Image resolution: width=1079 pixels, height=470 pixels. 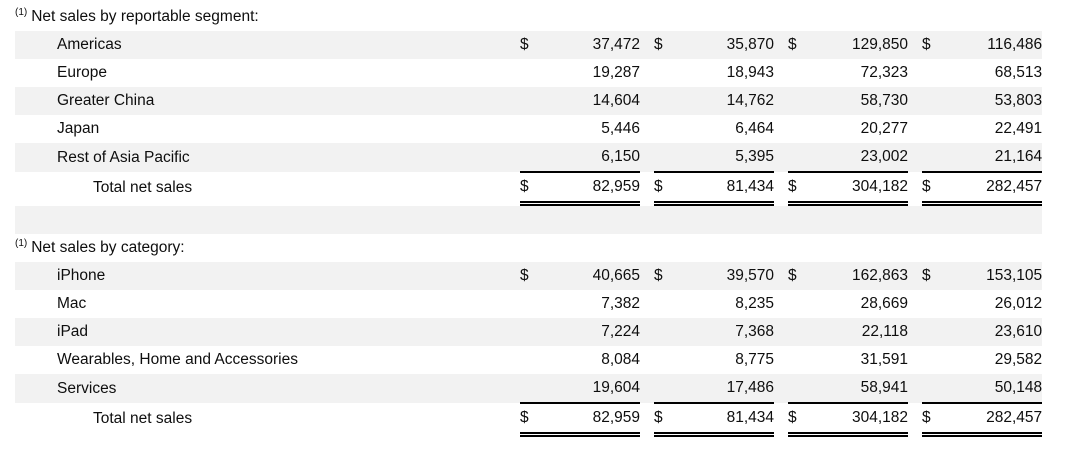 I want to click on section-header-row: (1) Net sales by reportable segment:, so click(x=529, y=17).